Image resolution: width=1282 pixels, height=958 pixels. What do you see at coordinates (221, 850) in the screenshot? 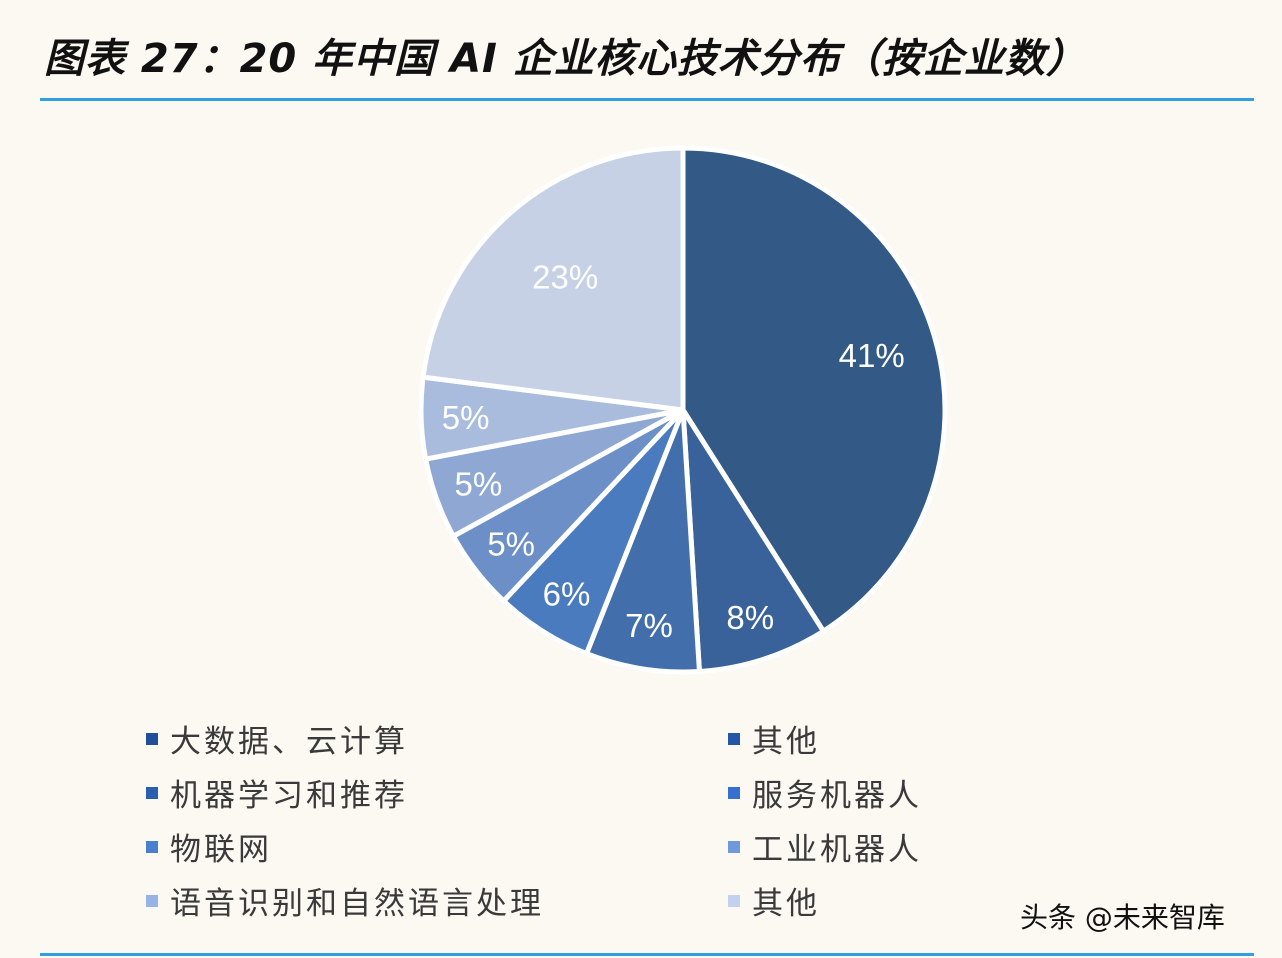
I see `legend-label: 物联网` at bounding box center [221, 850].